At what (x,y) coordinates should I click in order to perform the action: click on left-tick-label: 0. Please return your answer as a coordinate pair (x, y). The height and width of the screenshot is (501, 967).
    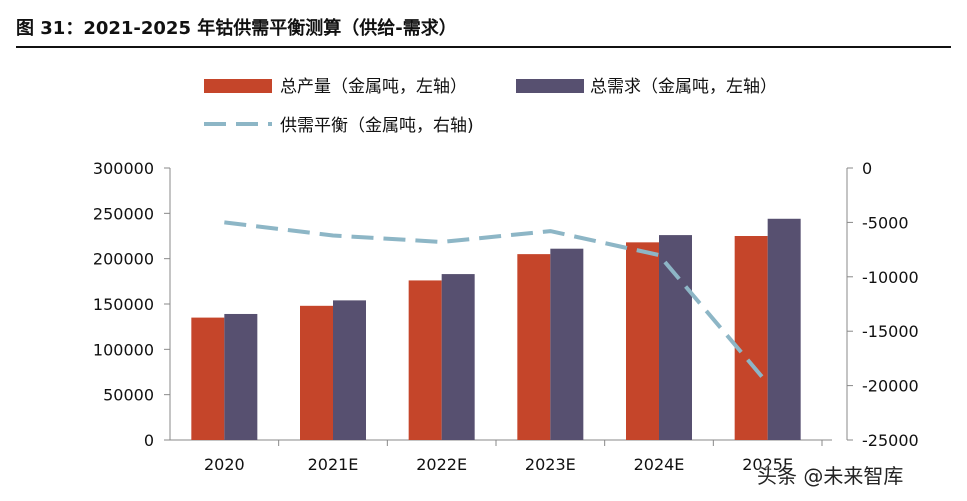
    Looking at the image, I should click on (149, 440).